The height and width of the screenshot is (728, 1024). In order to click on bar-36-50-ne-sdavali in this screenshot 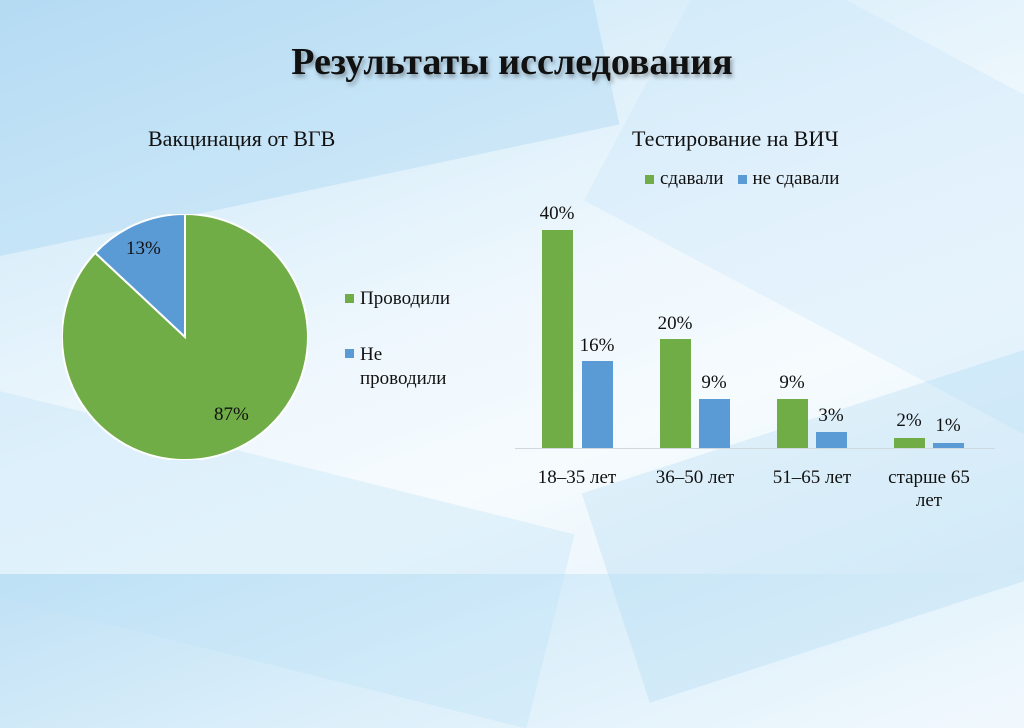, I will do `click(714, 423)`.